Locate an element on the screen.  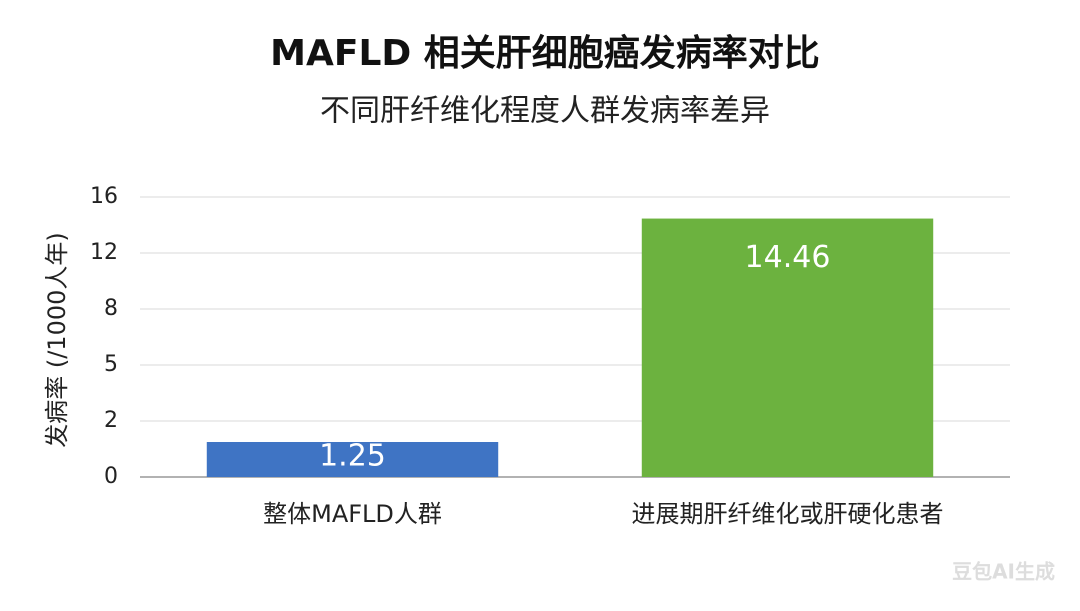
y-axis-label: 发病率 (/1000人年) is located at coordinates (57, 340).